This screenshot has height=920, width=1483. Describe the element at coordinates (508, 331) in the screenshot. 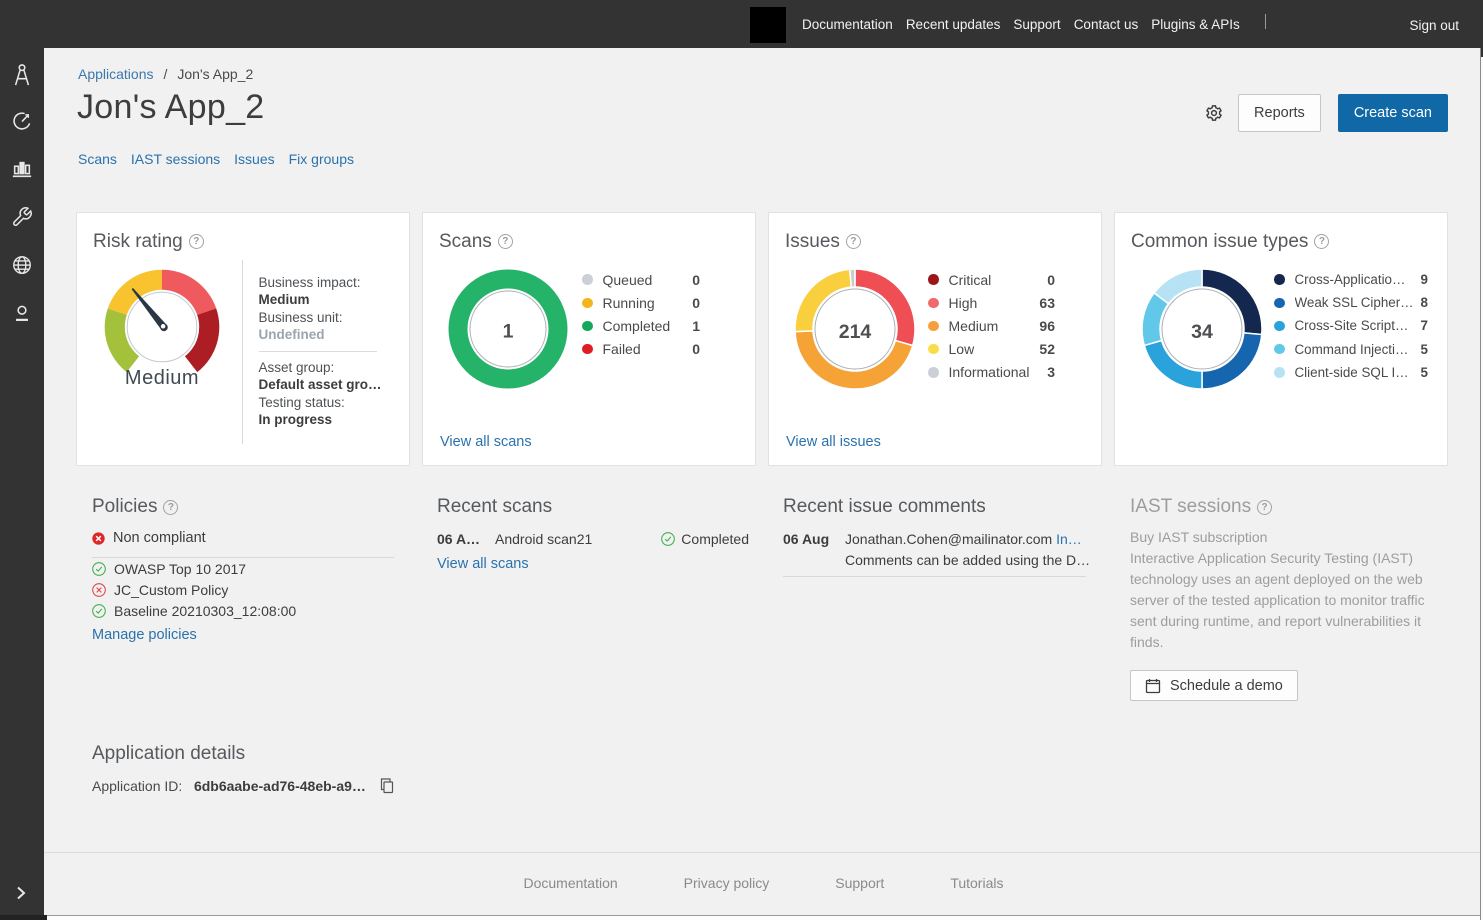

I see `svg-text: 1` at that location.